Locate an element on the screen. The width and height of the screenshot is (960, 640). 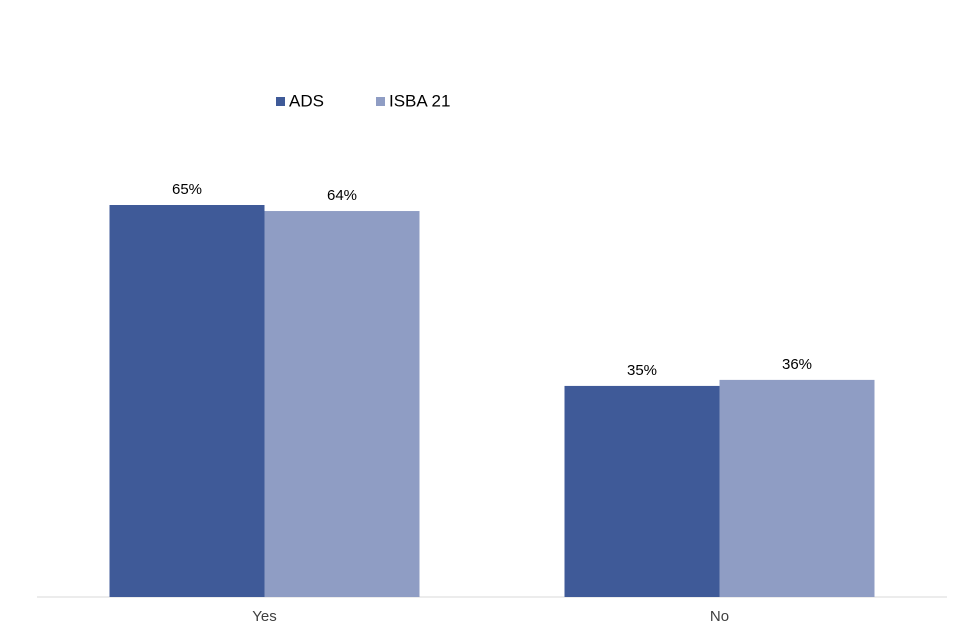
data-label: 65% is located at coordinates (187, 189).